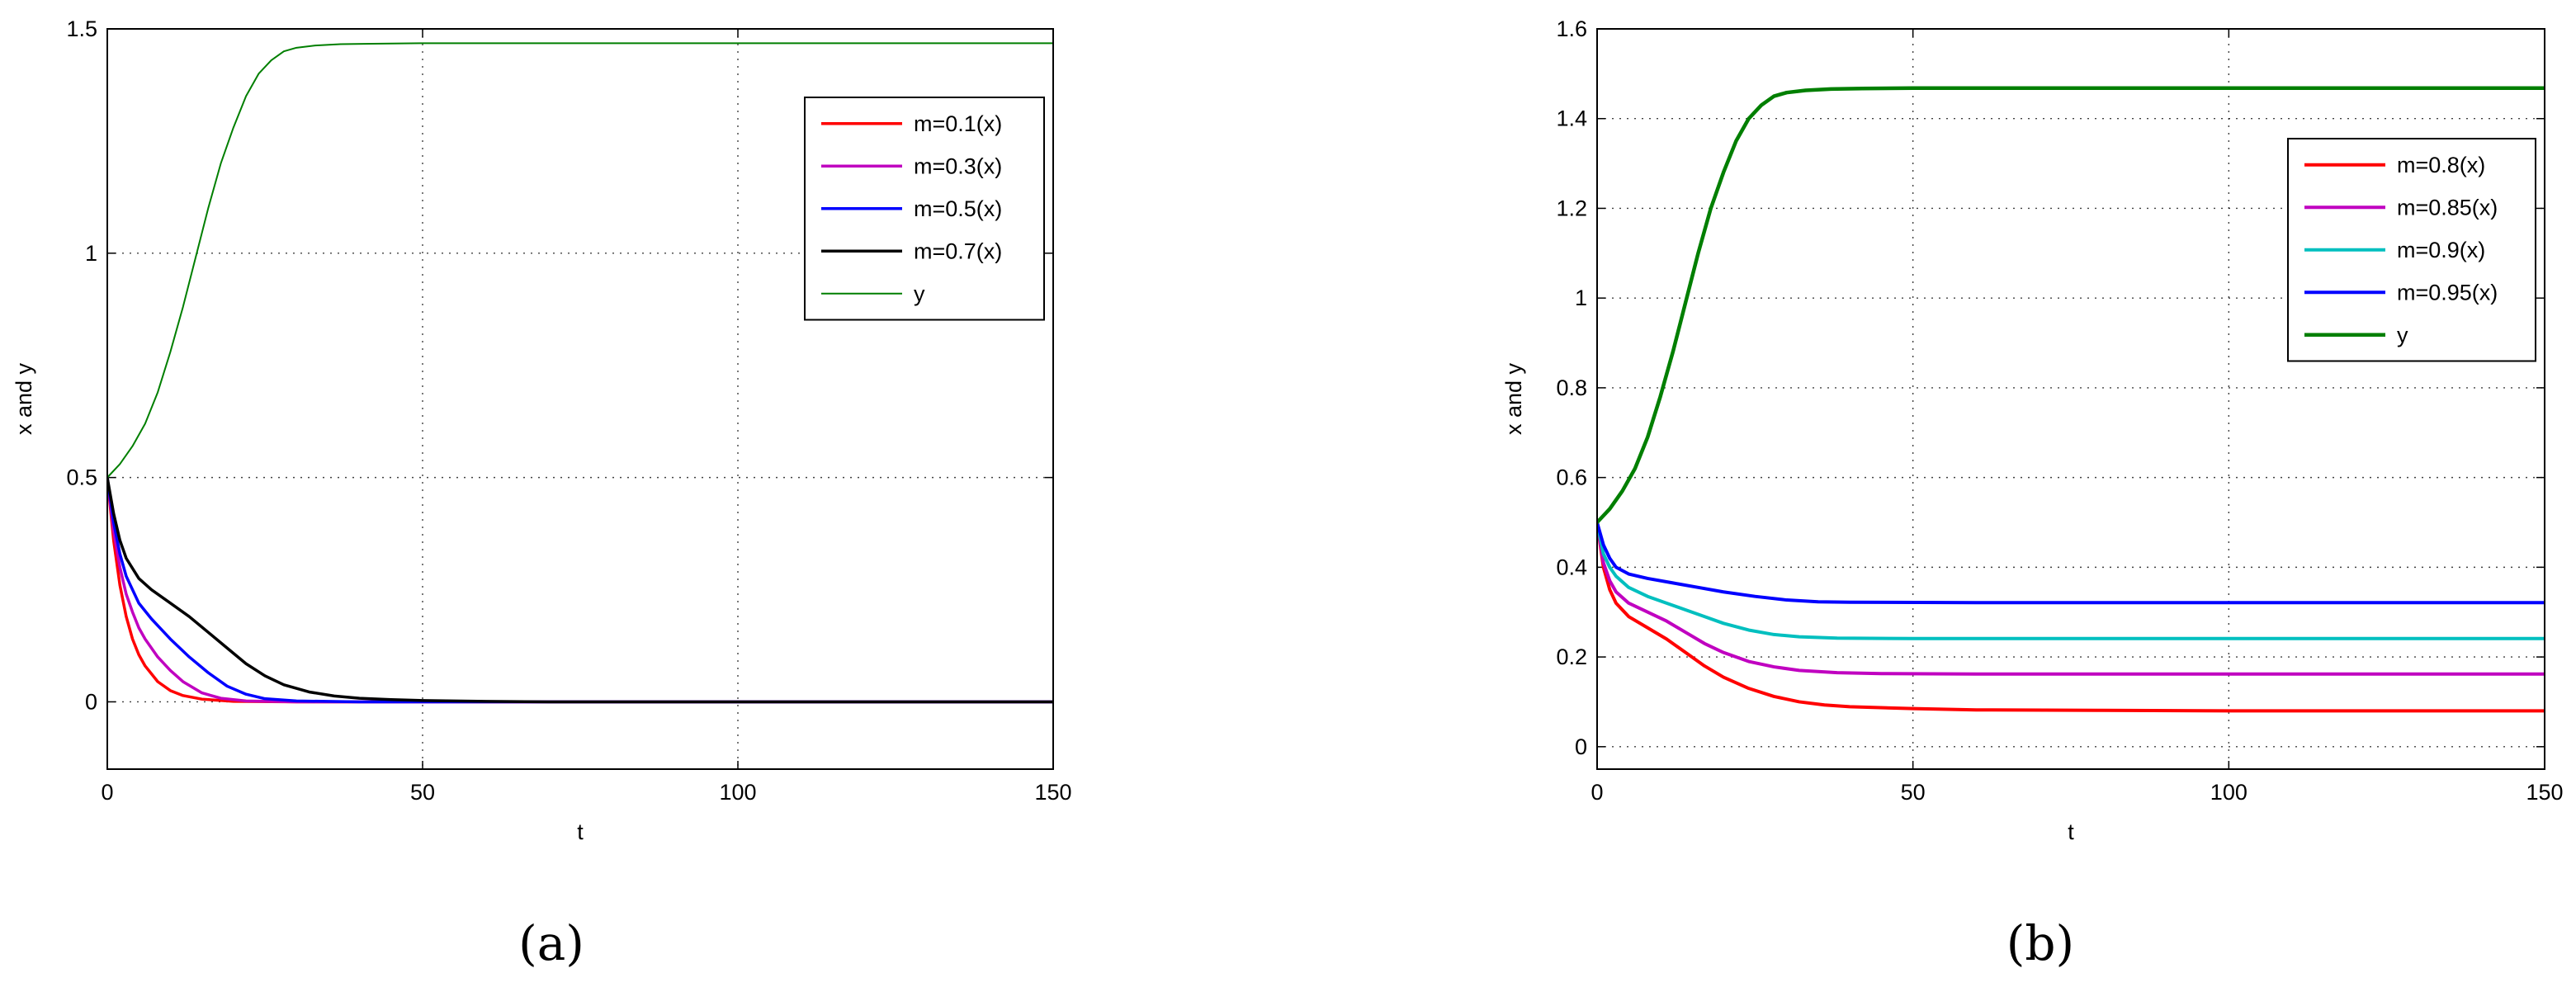 The image size is (2576, 987). I want to click on legend: m=0.1(x) m=0.3(x) m=0.5(x) m=0.7(x) y, so click(924, 209).